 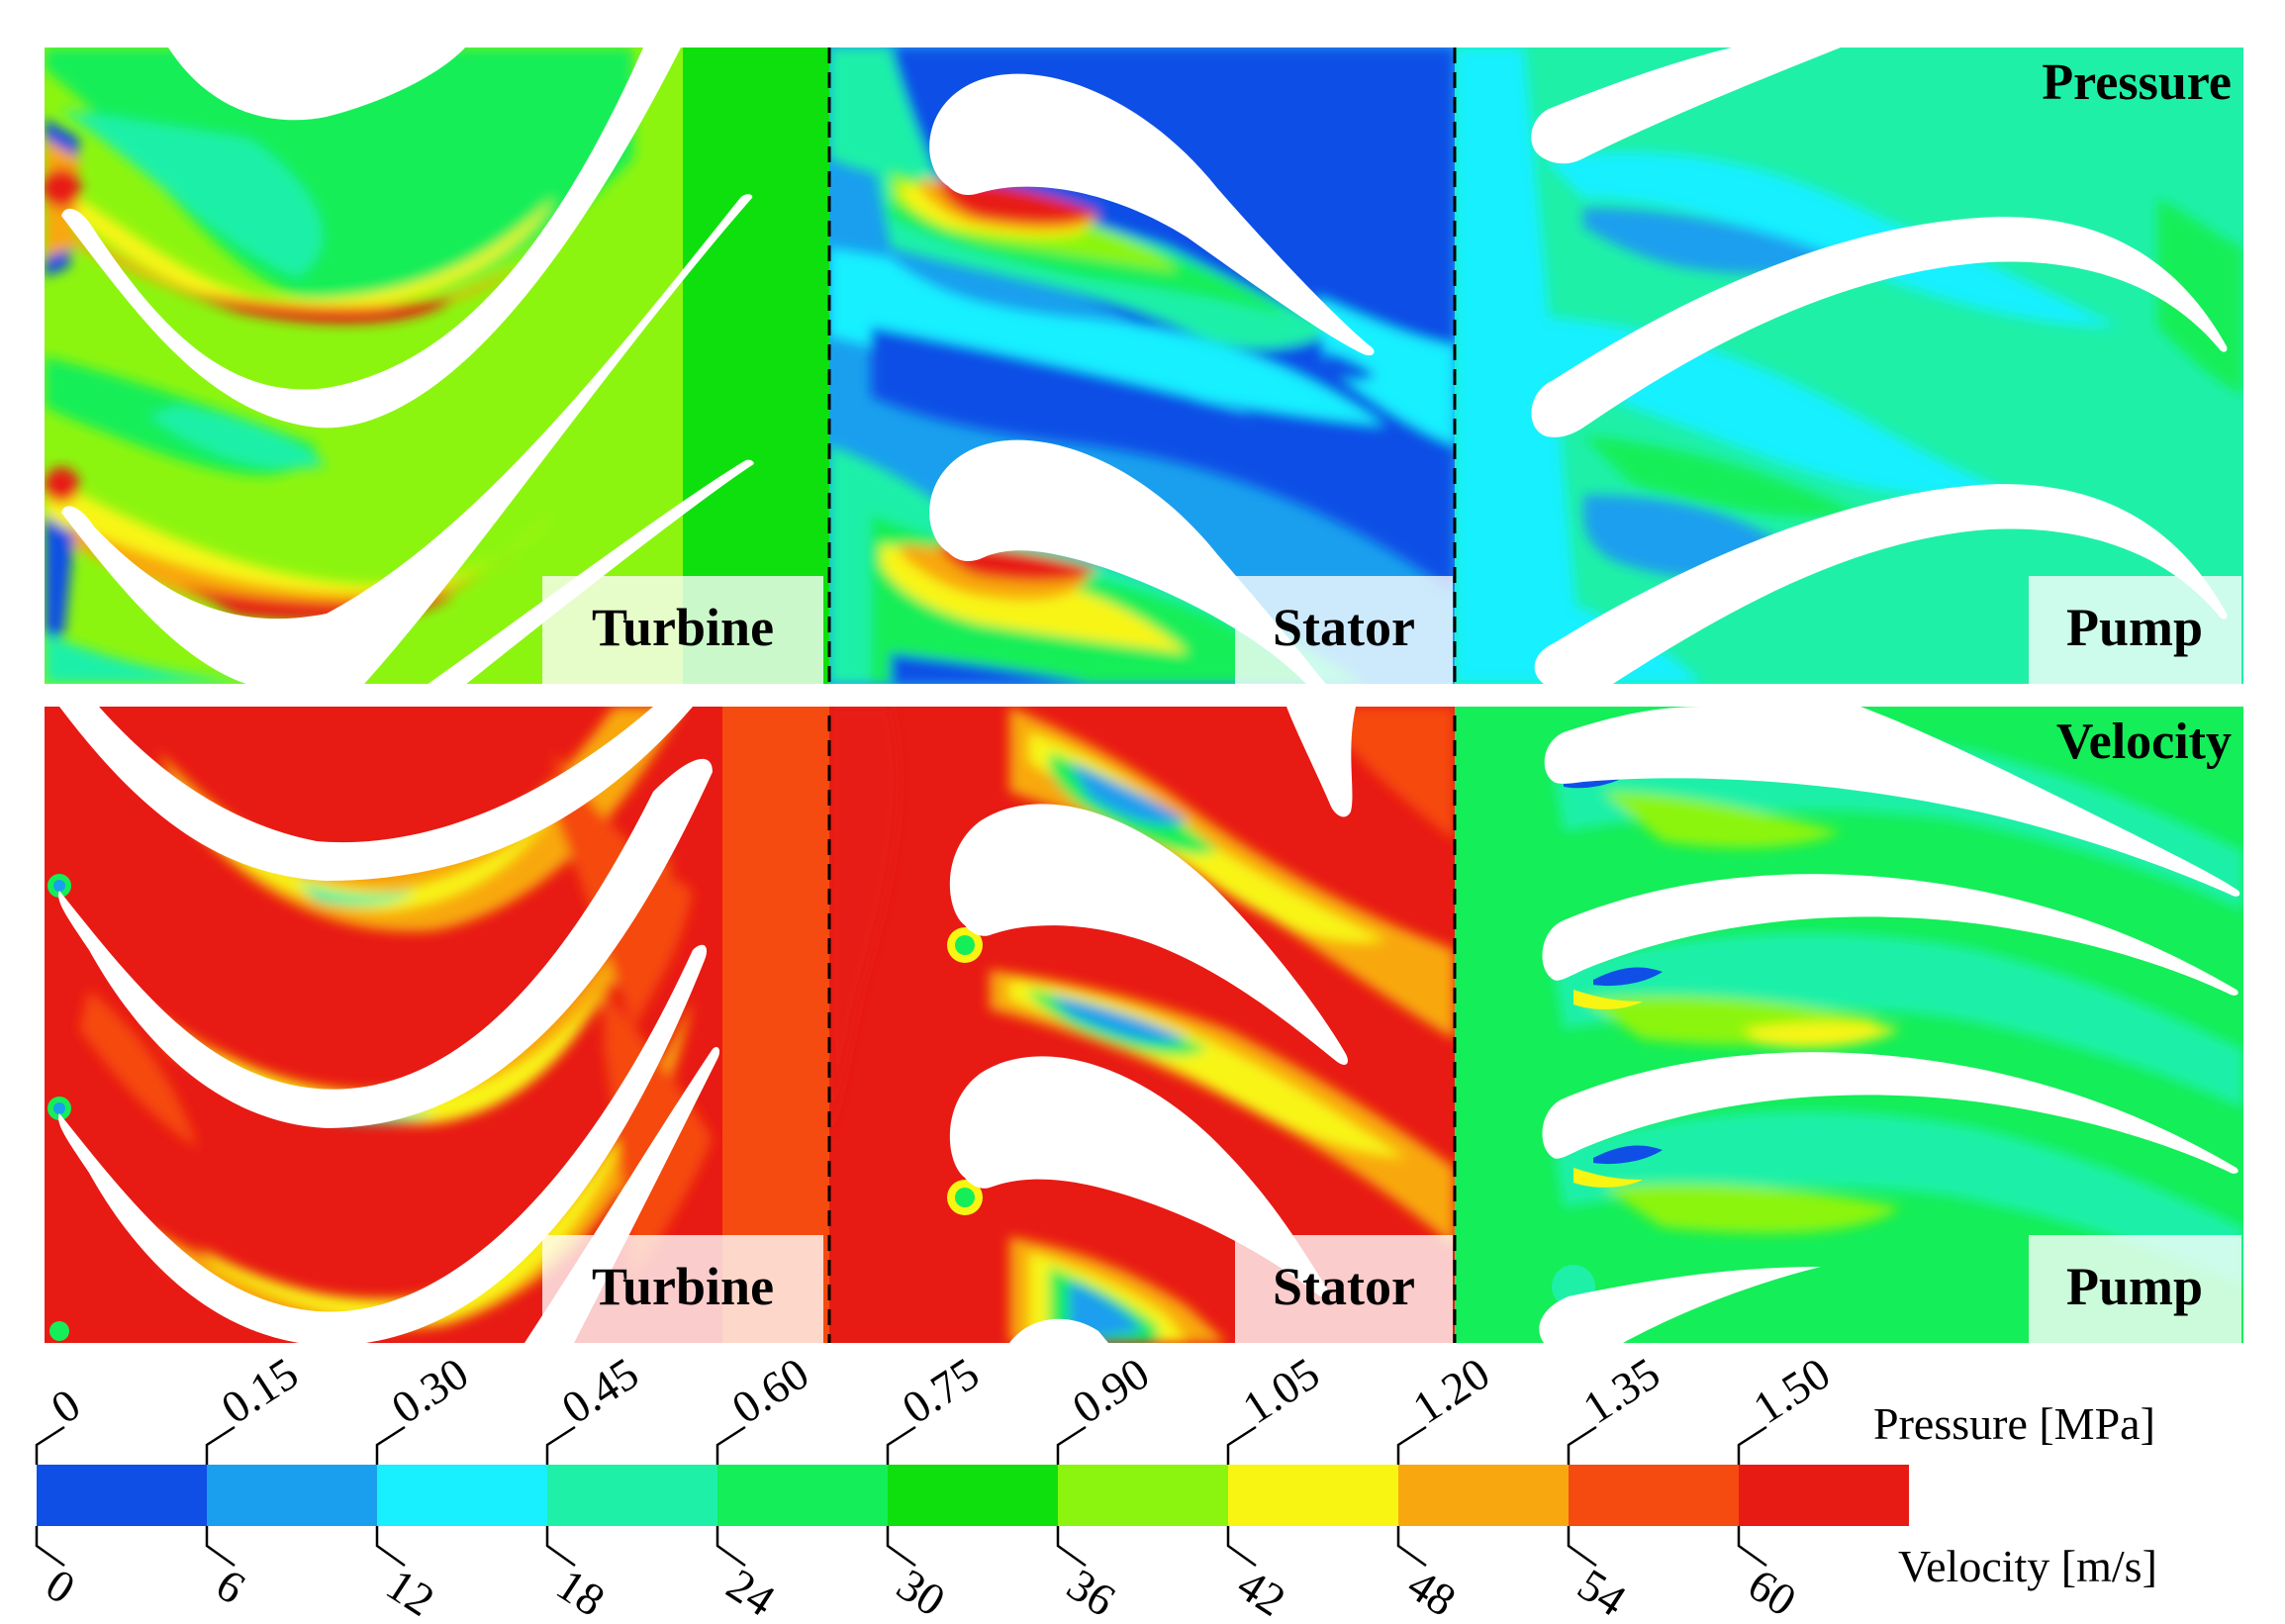 I want to click on colorbar-velocity-tick-label: 48, so click(x=1432, y=1591).